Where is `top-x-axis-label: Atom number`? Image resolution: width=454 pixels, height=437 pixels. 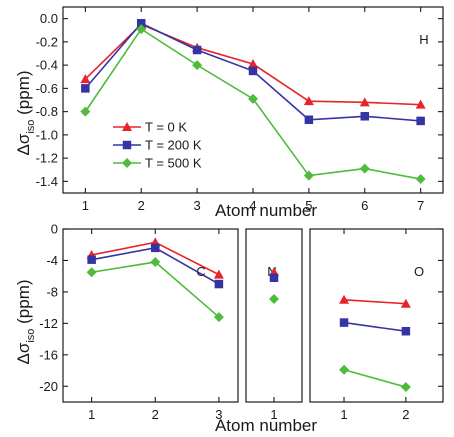 top-x-axis-label: Atom number is located at coordinates (266, 210).